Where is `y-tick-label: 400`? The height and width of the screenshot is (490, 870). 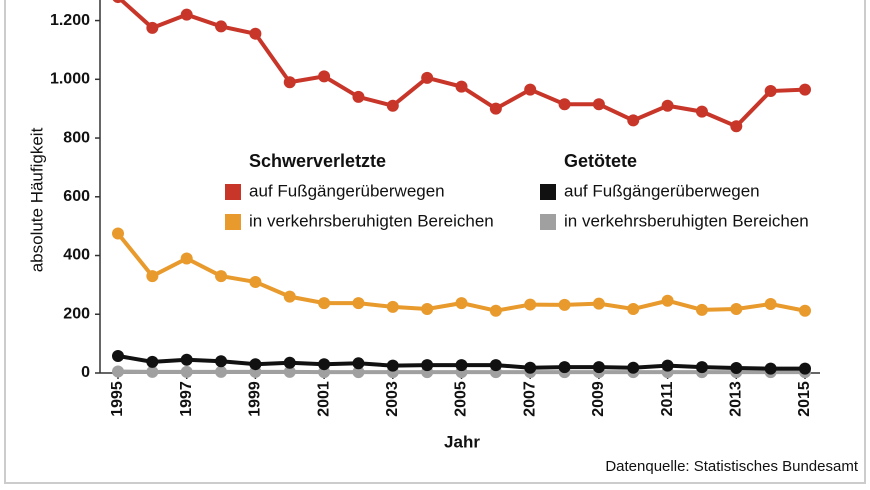
y-tick-label: 400 is located at coordinates (76, 255).